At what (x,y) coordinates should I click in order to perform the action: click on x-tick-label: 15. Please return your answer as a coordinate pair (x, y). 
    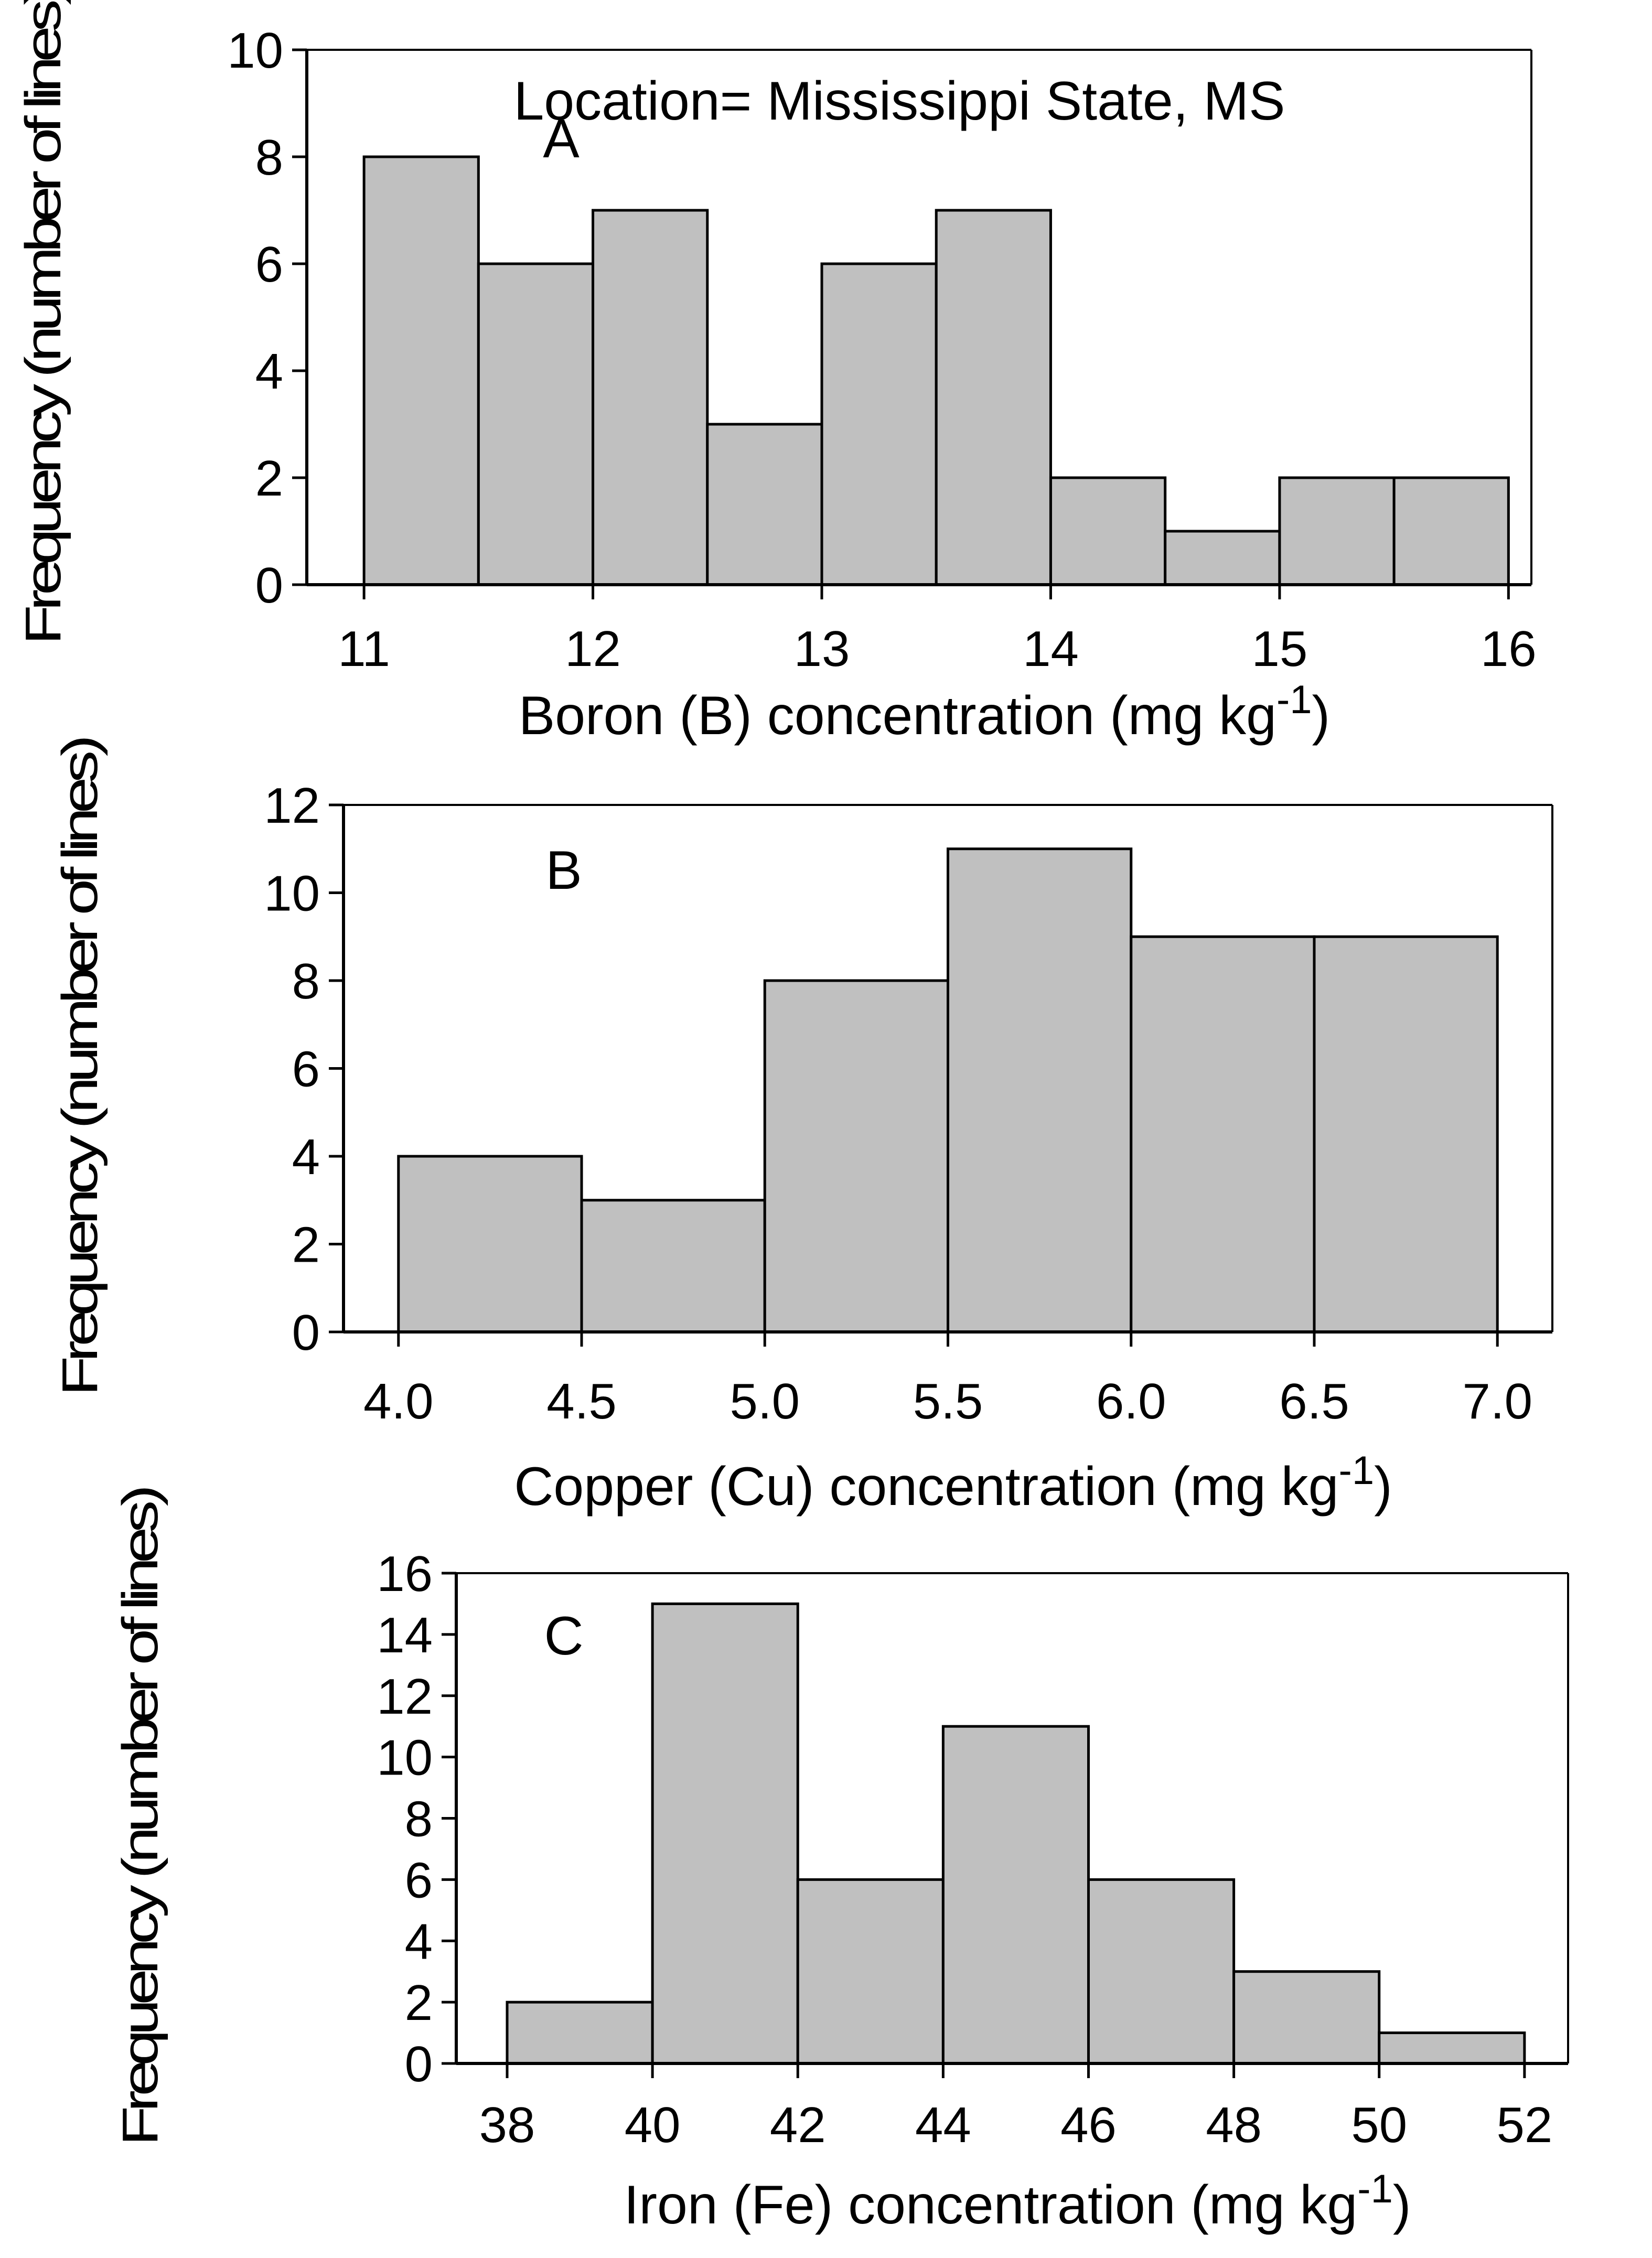
    Looking at the image, I should click on (1280, 649).